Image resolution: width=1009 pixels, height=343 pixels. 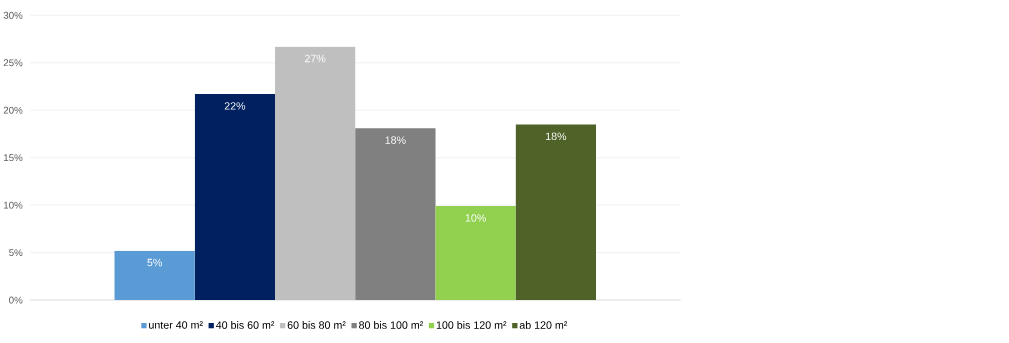 I want to click on data-label: 5%, so click(x=154, y=263).